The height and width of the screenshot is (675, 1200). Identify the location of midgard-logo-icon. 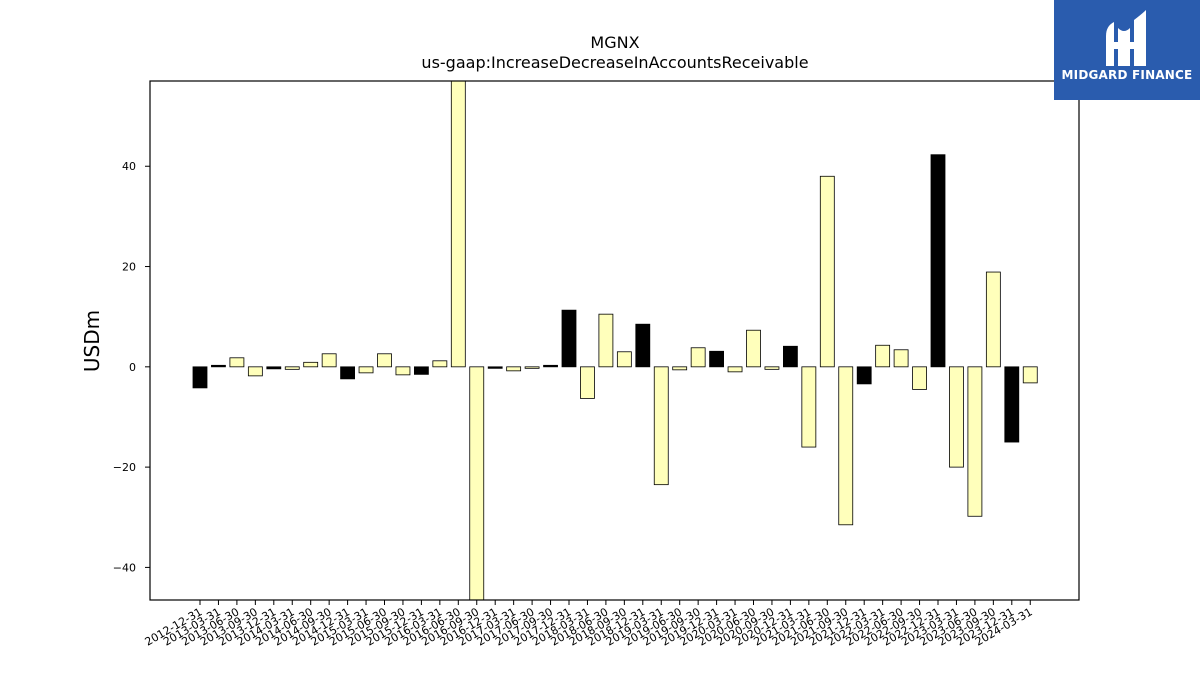
(1126, 38).